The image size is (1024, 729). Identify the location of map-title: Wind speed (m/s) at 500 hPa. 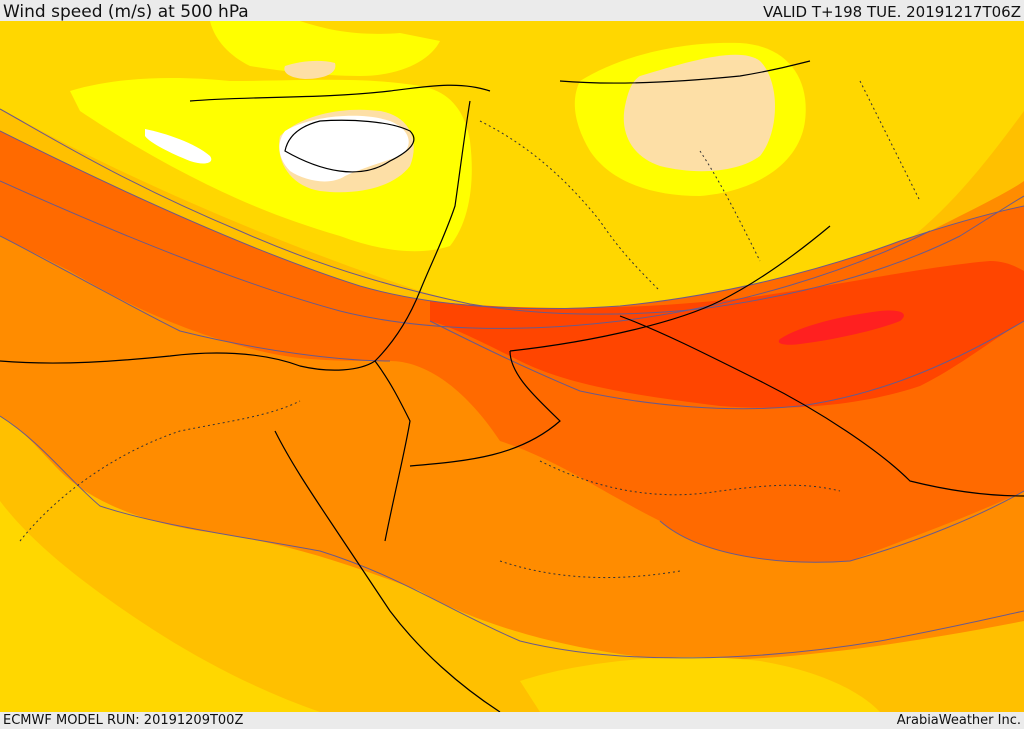
(126, 12).